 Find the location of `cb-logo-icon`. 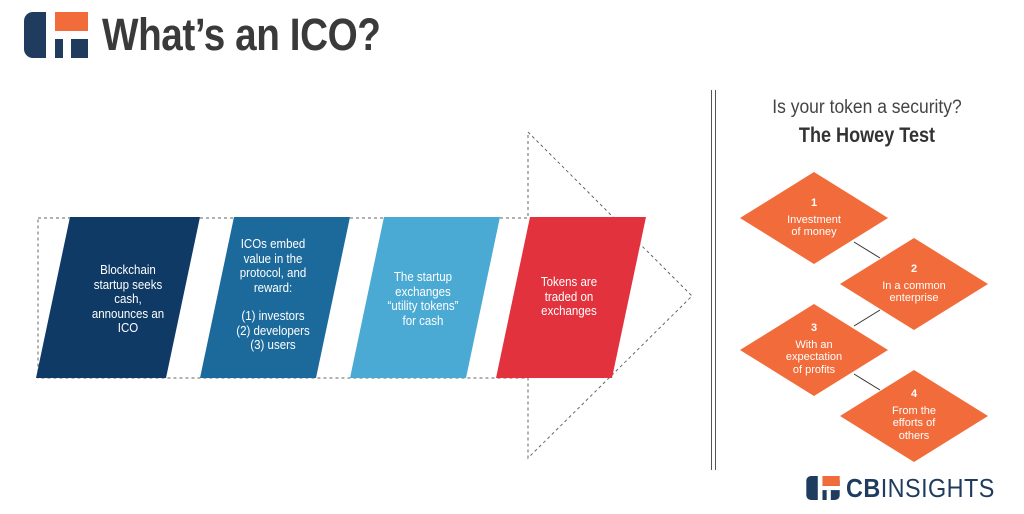

cb-logo-icon is located at coordinates (56, 35).